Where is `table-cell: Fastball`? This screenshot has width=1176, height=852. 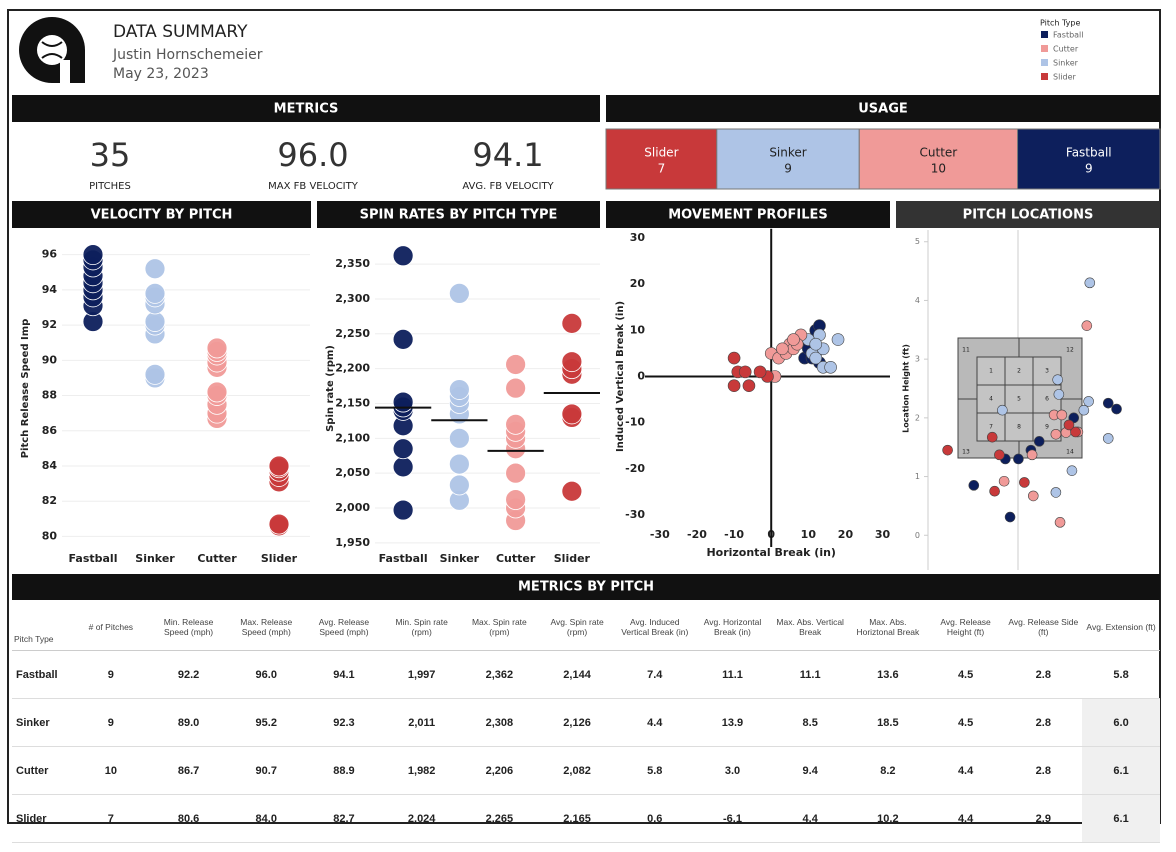
table-cell: Fastball is located at coordinates (42, 674).